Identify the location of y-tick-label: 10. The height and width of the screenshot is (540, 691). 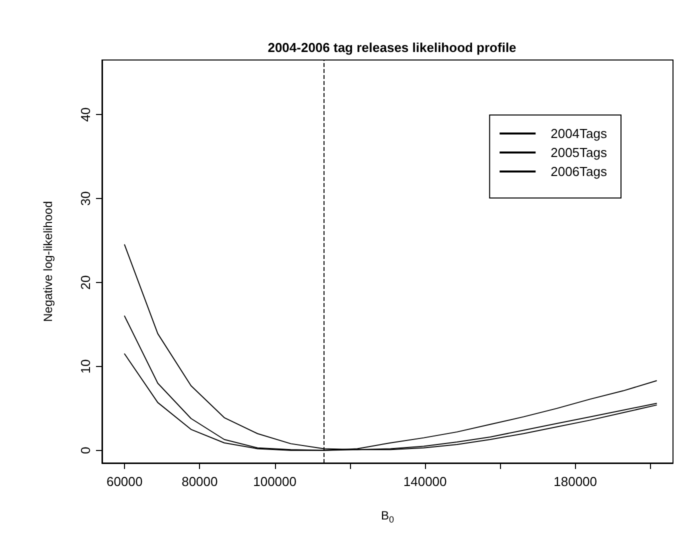
(85, 366).